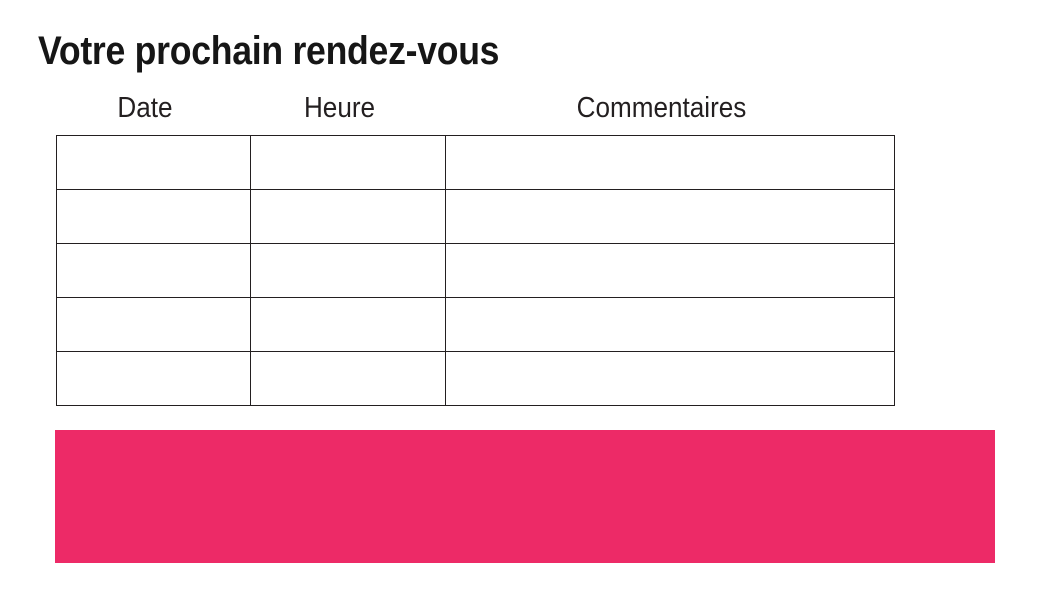 This screenshot has height=600, width=1050. What do you see at coordinates (269, 51) in the screenshot?
I see `page-title: Votre prochain rendez-vous` at bounding box center [269, 51].